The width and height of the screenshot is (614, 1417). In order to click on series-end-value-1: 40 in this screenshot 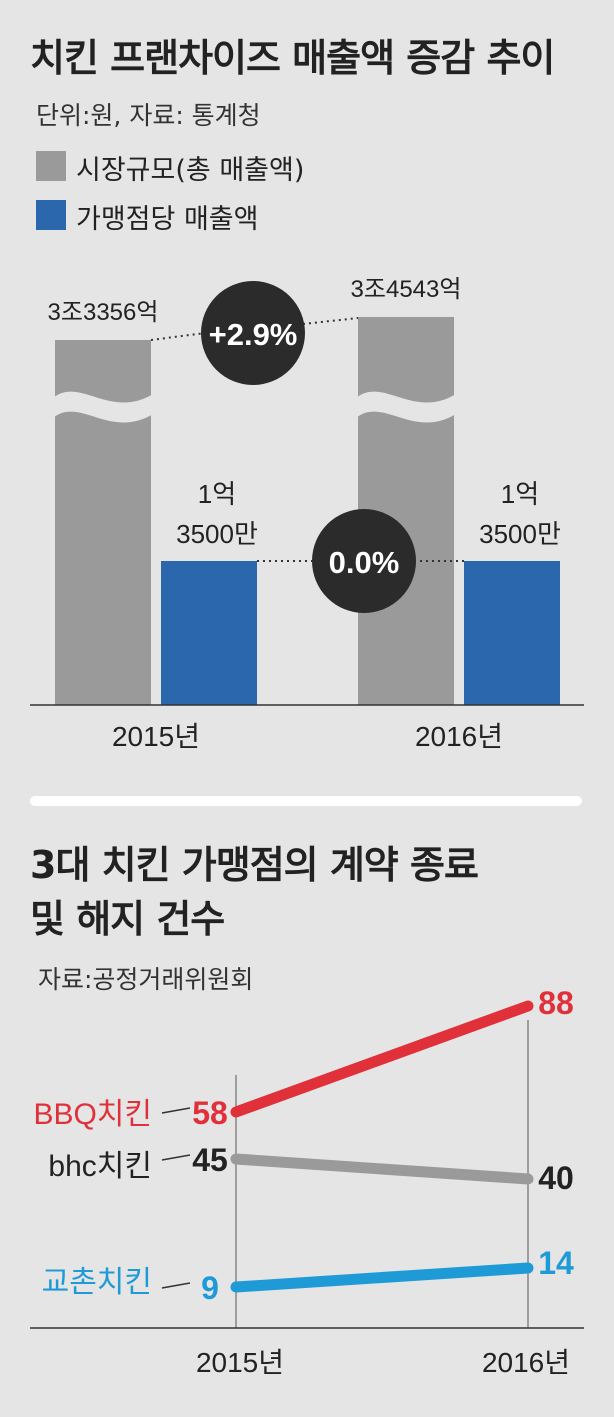, I will do `click(556, 1178)`.